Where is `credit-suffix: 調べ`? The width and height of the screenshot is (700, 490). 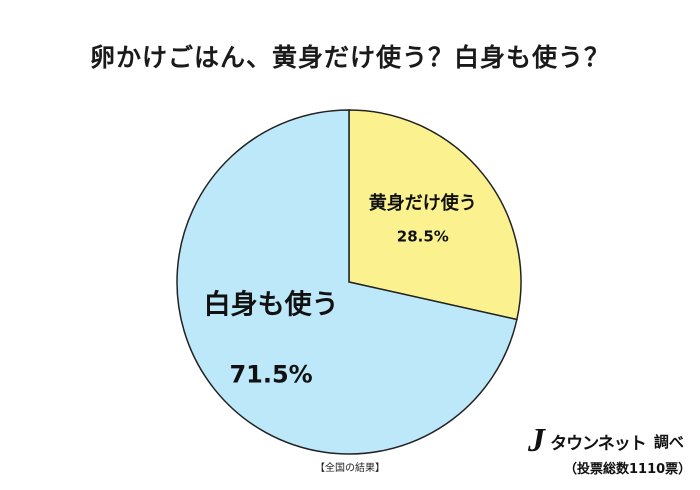
credit-suffix: 調べ is located at coordinates (668, 441).